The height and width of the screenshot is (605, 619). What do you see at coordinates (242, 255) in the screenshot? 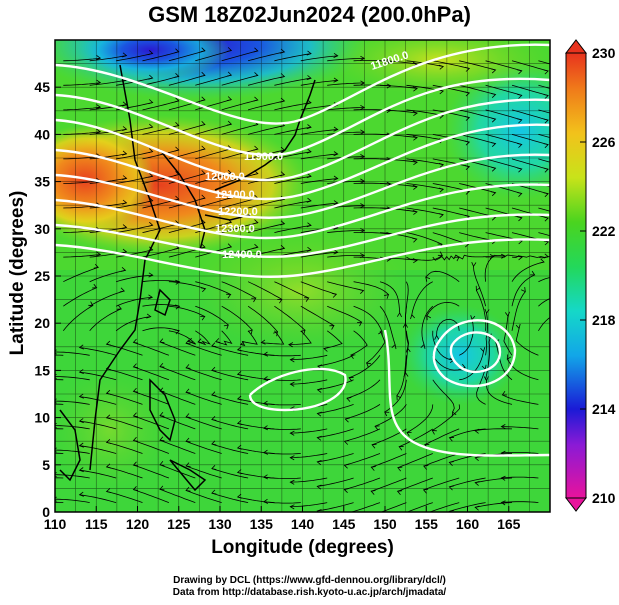
I see `contour-label: 12400.0` at bounding box center [242, 255].